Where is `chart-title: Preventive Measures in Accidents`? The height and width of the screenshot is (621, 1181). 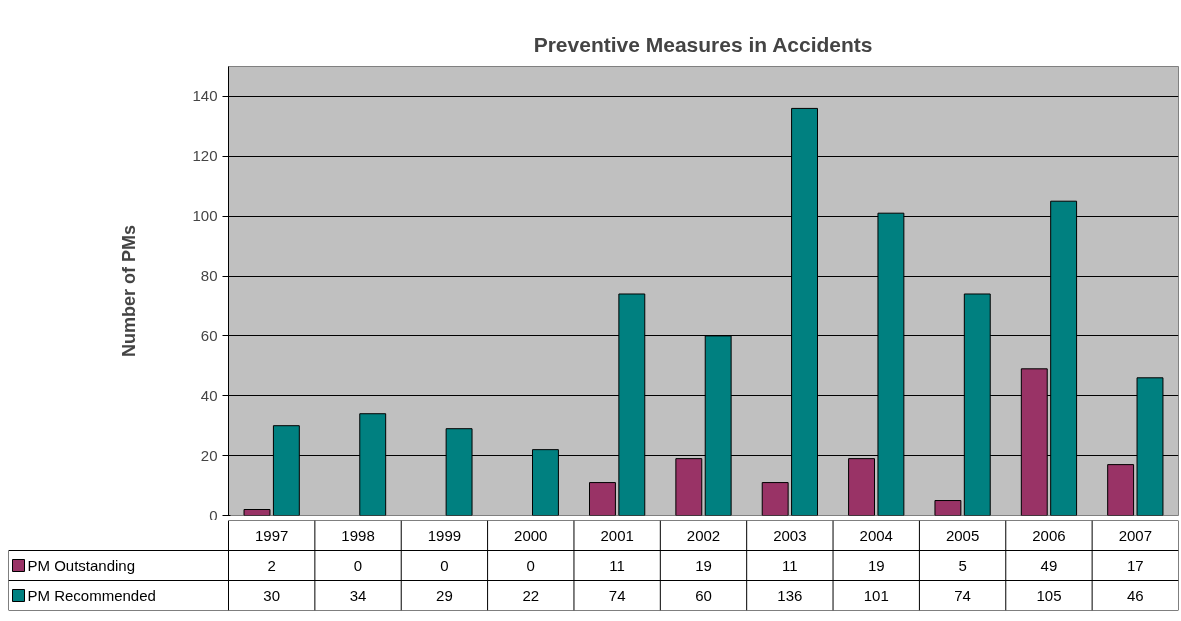 chart-title: Preventive Measures in Accidents is located at coordinates (703, 44).